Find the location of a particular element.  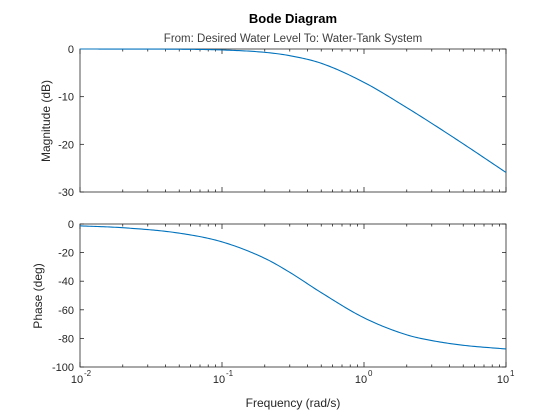

frequency-tick-exponent: 0 is located at coordinates (370, 373).